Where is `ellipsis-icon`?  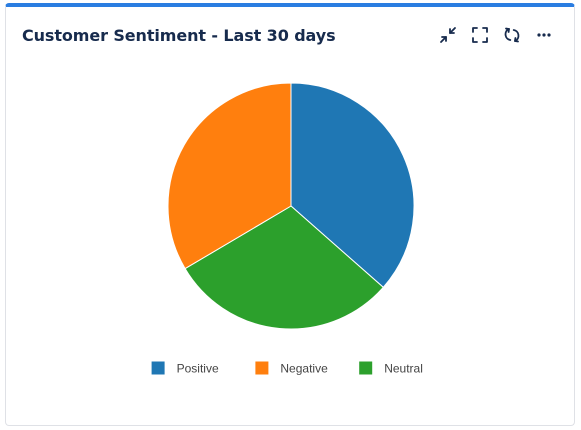 ellipsis-icon is located at coordinates (544, 35).